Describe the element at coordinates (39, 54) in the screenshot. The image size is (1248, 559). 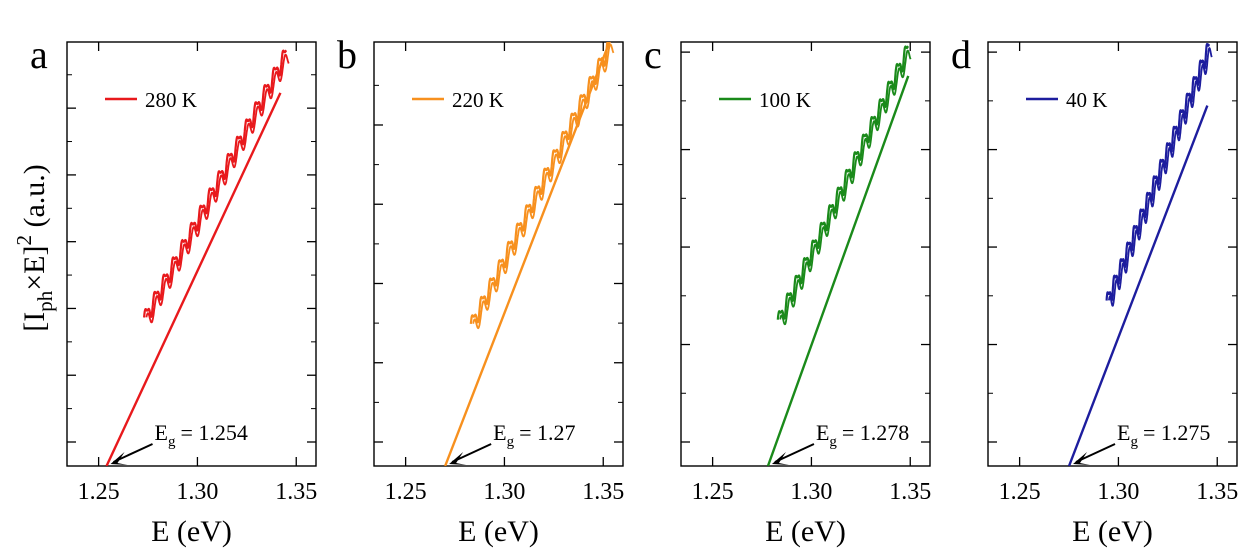
I see `panel-letter: a` at that location.